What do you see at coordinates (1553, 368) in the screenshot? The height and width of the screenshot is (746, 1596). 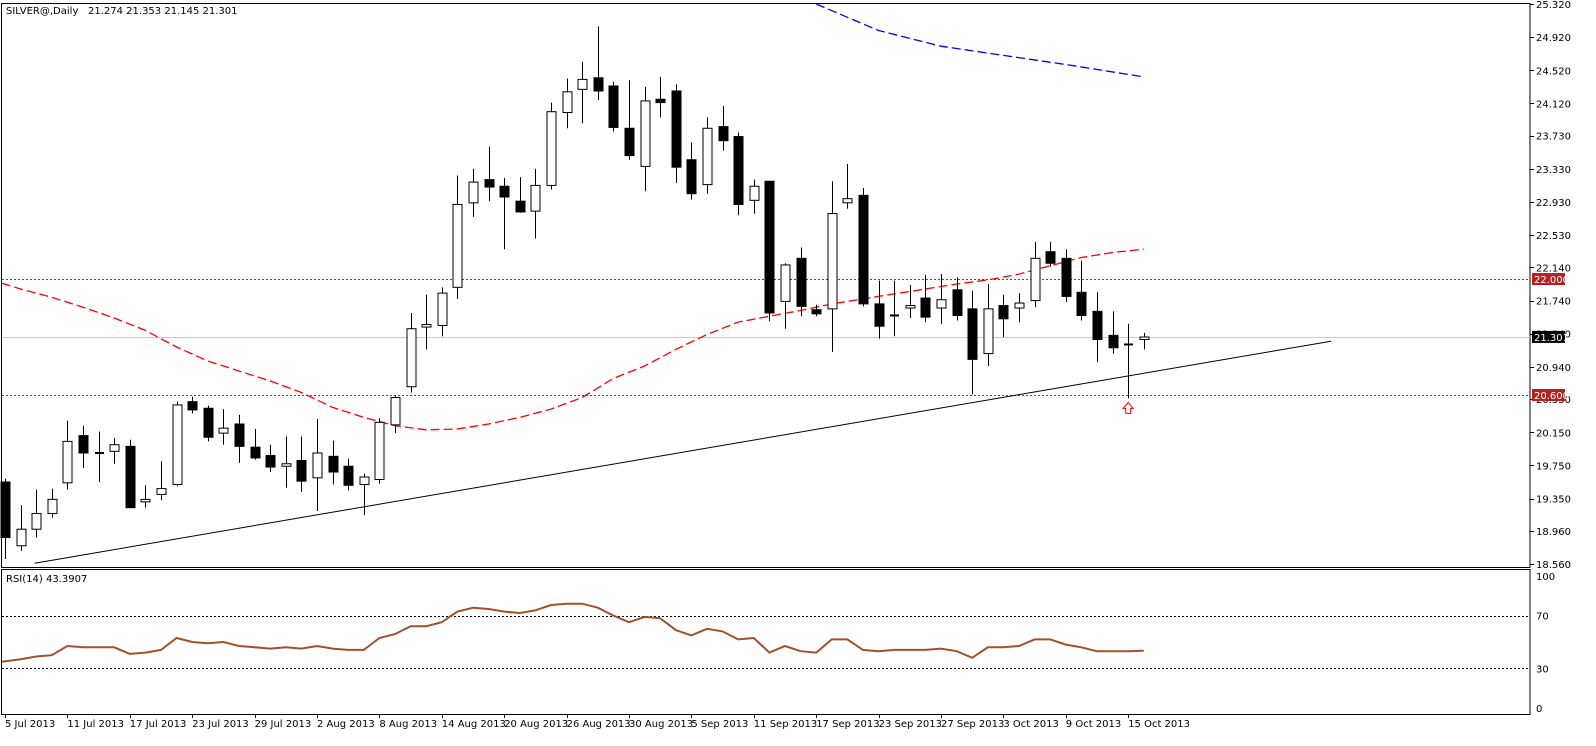 I see `price-tick-label: 20.940` at bounding box center [1553, 368].